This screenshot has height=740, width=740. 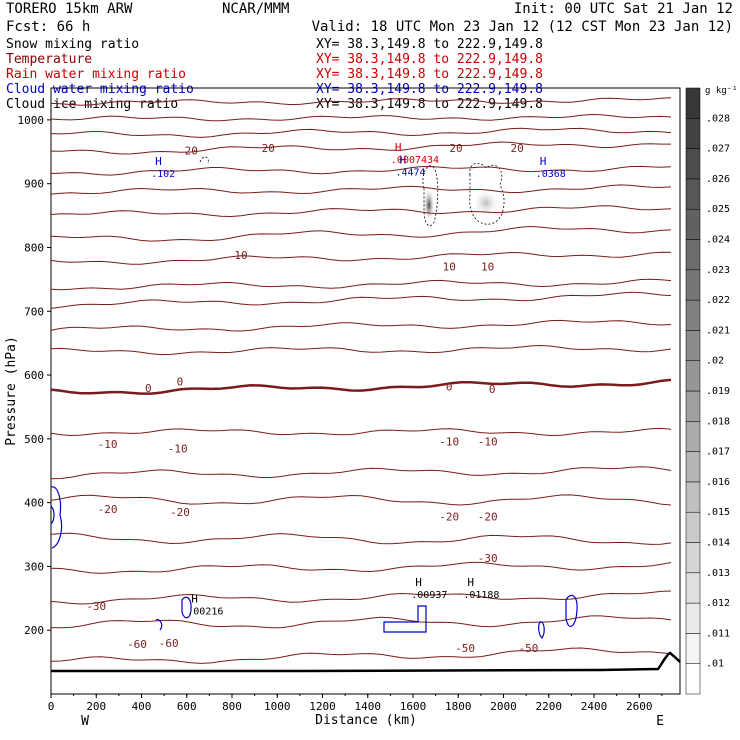 I want to click on isotherm-label: -30, so click(x=96, y=606).